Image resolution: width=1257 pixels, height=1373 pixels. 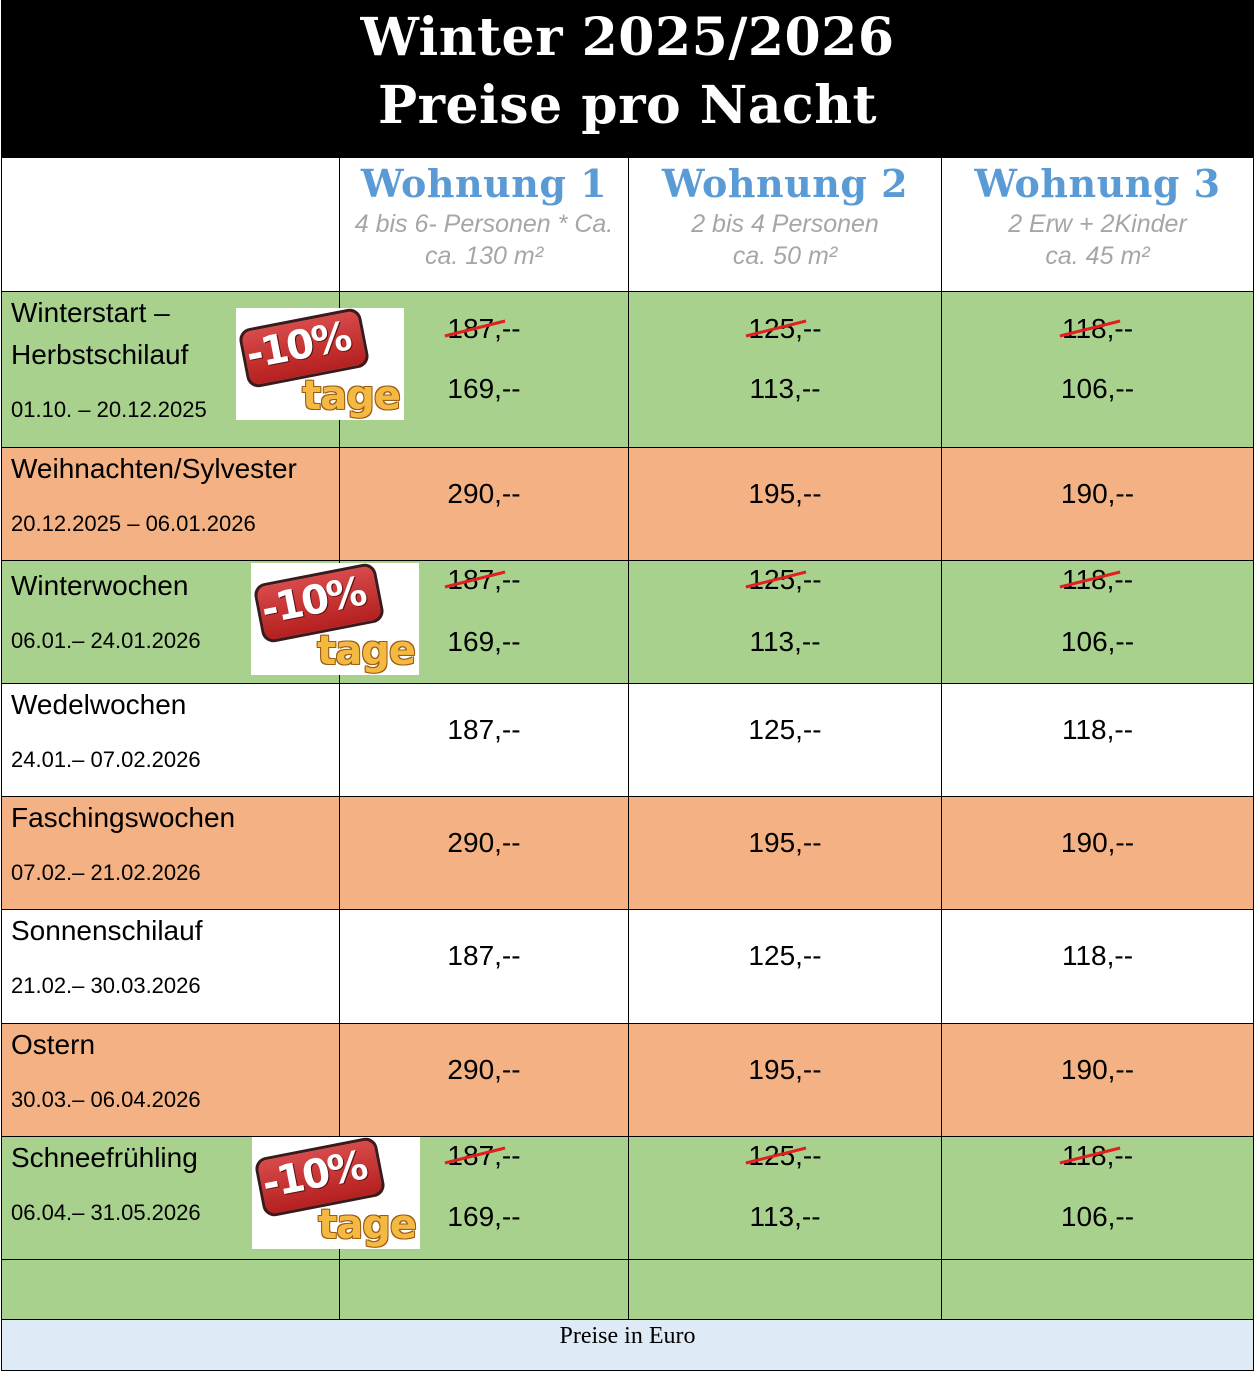 What do you see at coordinates (104, 1157) in the screenshot?
I see `season-name: Schneefrühling` at bounding box center [104, 1157].